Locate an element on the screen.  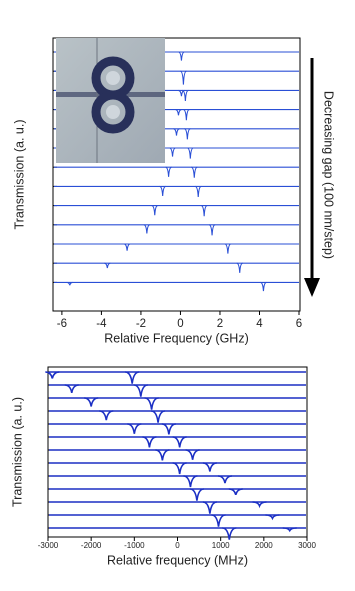
x-tick-label: 3000 is located at coordinates (307, 545).